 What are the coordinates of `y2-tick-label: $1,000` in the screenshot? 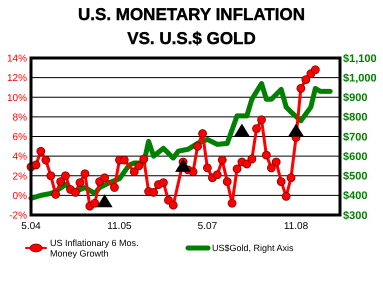 It's located at (360, 78).